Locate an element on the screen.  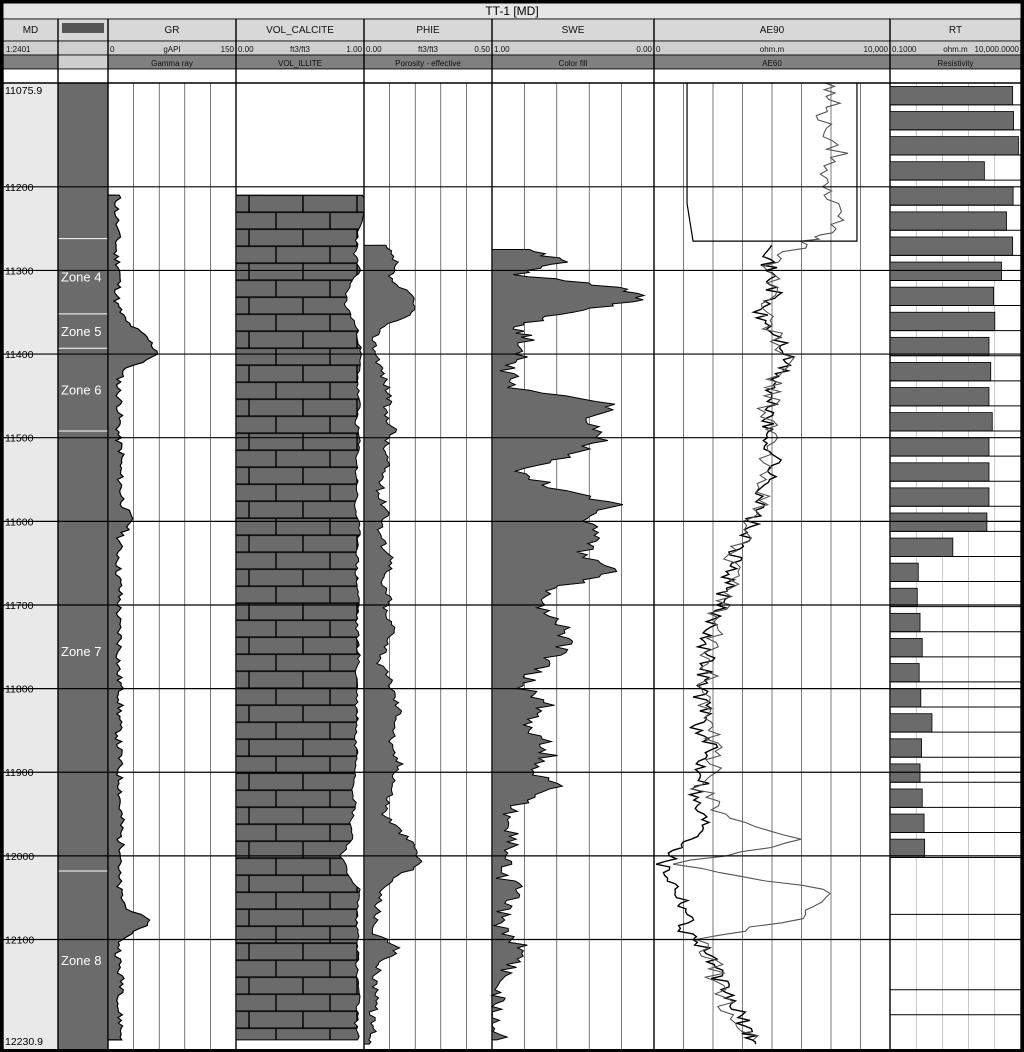
track-scale-right: 10,000 is located at coordinates (876, 49).